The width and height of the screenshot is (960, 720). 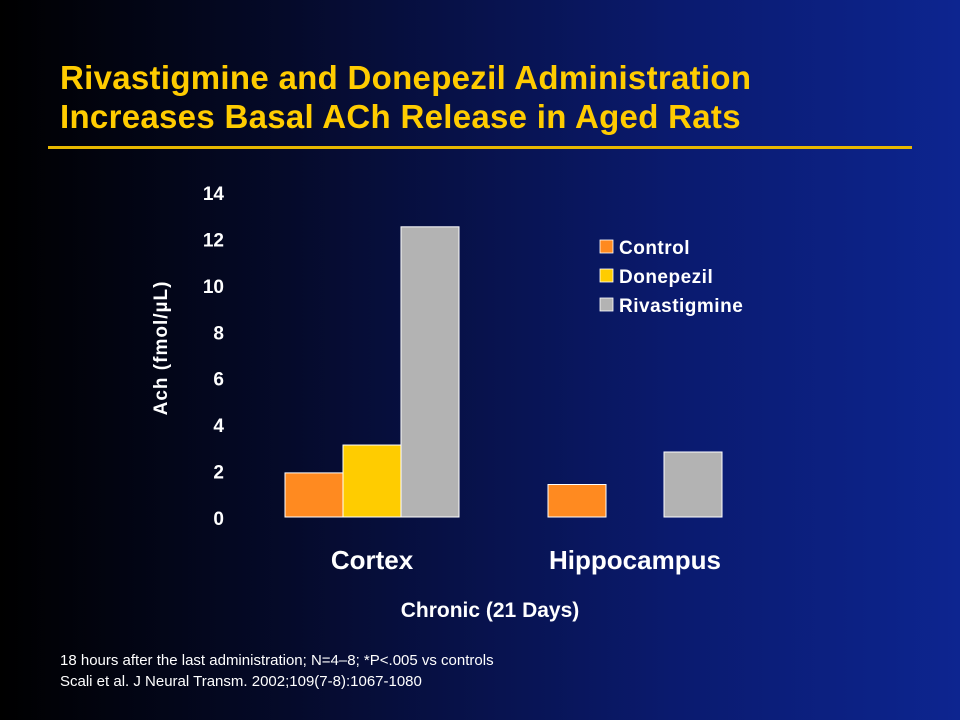 I want to click on y-tick-label: 14, so click(x=214, y=194).